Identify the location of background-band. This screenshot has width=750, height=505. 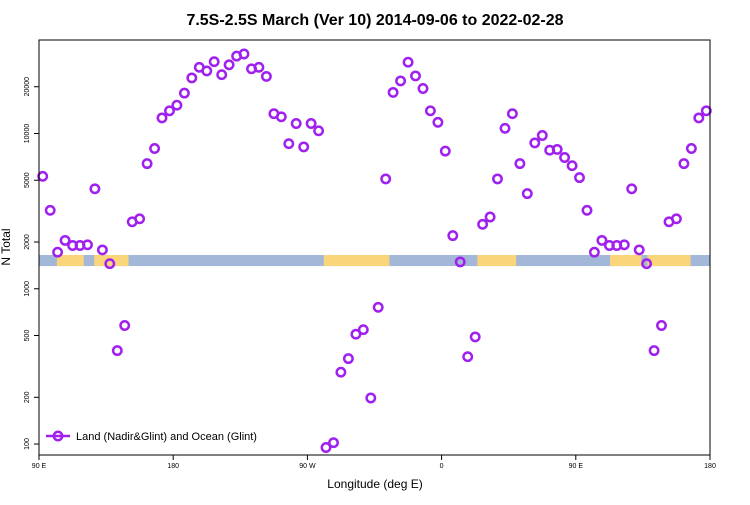
(374, 260).